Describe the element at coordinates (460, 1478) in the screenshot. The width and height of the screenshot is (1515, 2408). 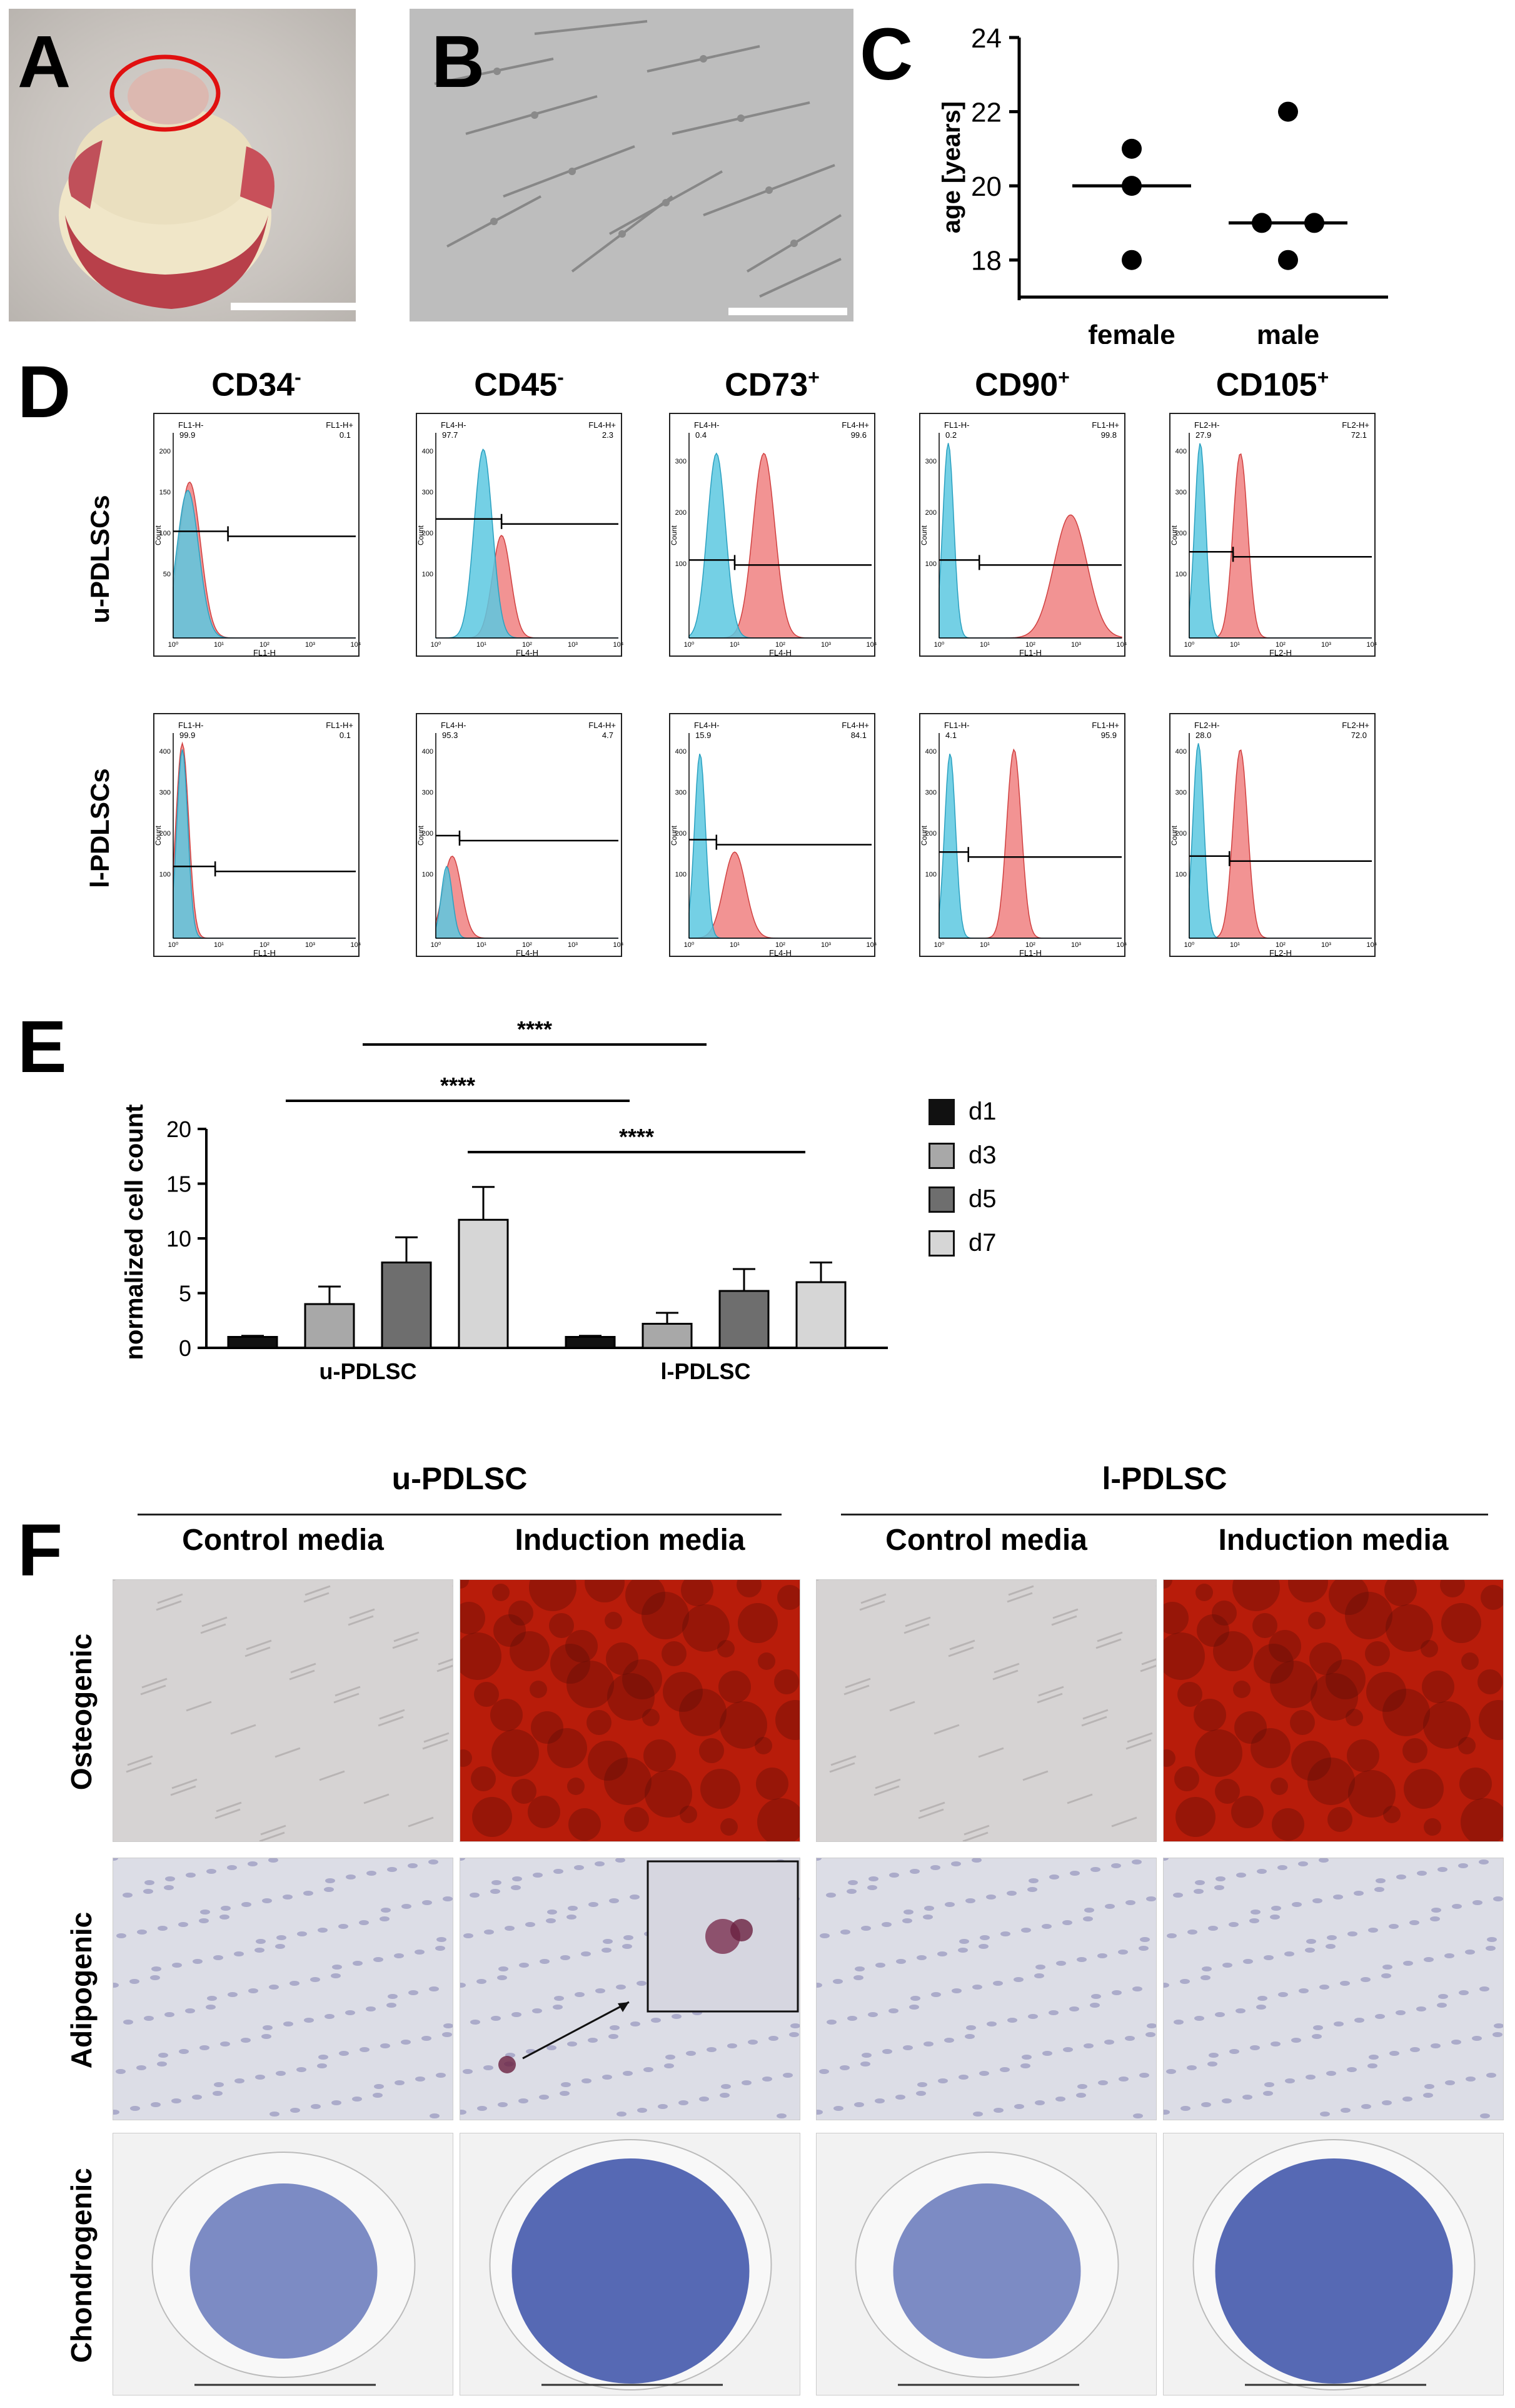
I see `group-heading-u-pdlsc: u-PDLSC` at that location.